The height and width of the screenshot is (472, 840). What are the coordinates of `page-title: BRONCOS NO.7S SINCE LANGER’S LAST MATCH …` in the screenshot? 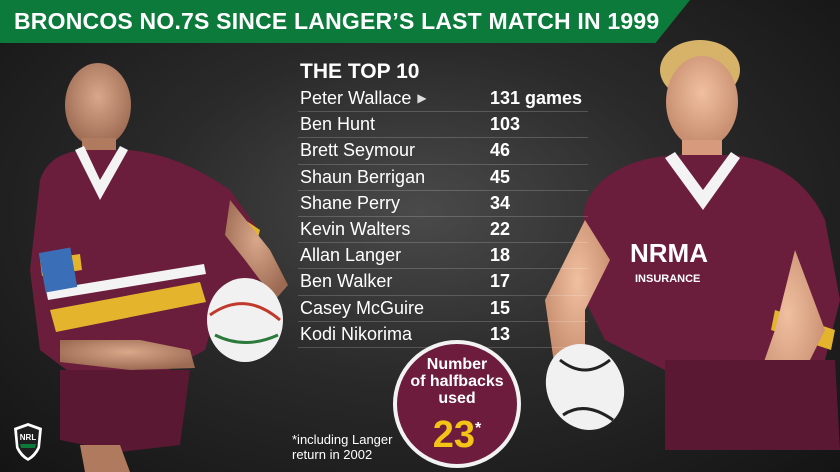 It's located at (337, 21).